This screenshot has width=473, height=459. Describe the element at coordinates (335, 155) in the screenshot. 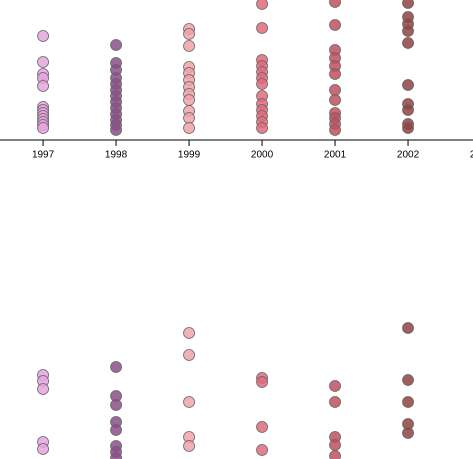

I see `x-tick-label: 2001` at that location.